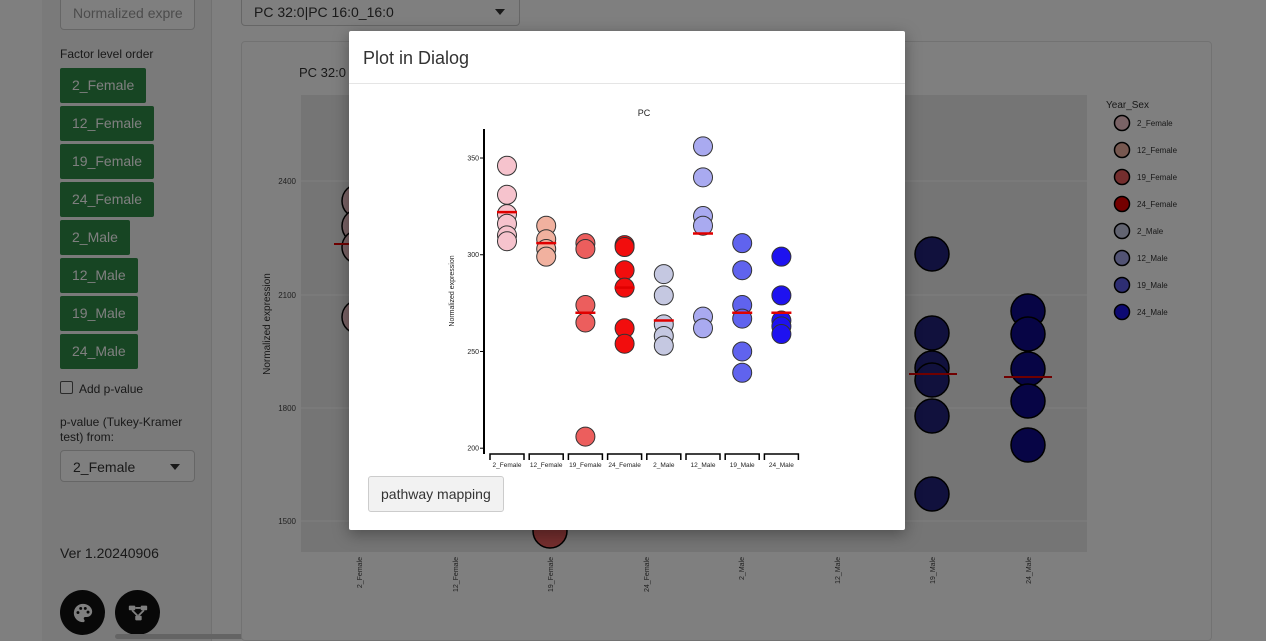  Describe the element at coordinates (546, 465) in the screenshot. I see `x-tick-label: 12_Female` at that location.